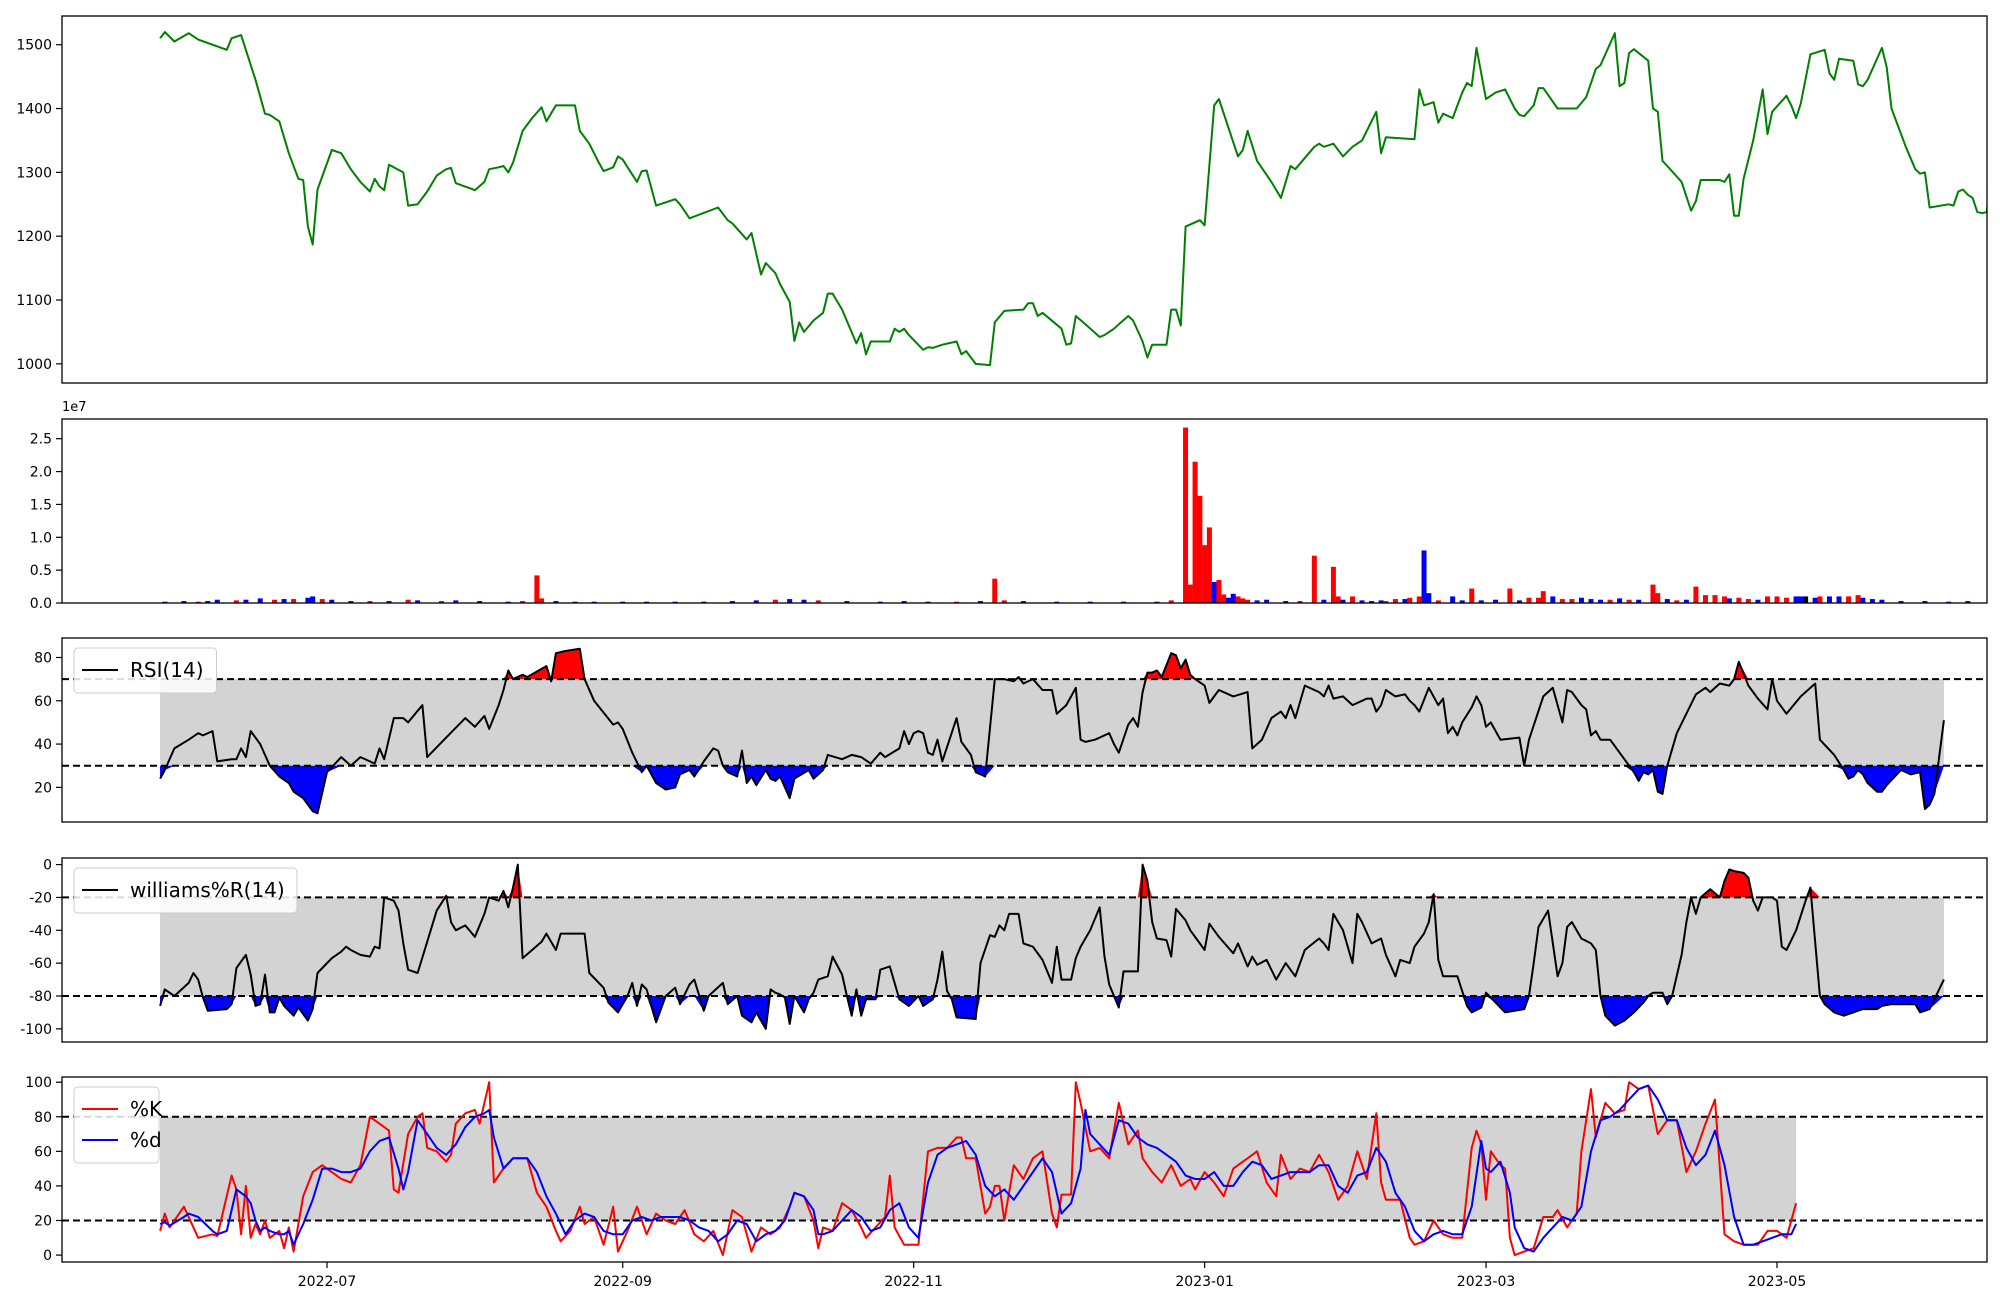 The width and height of the screenshot is (2000, 1300). Describe the element at coordinates (1052, 1012) in the screenshot. I see `oversold-fill-williams` at that location.